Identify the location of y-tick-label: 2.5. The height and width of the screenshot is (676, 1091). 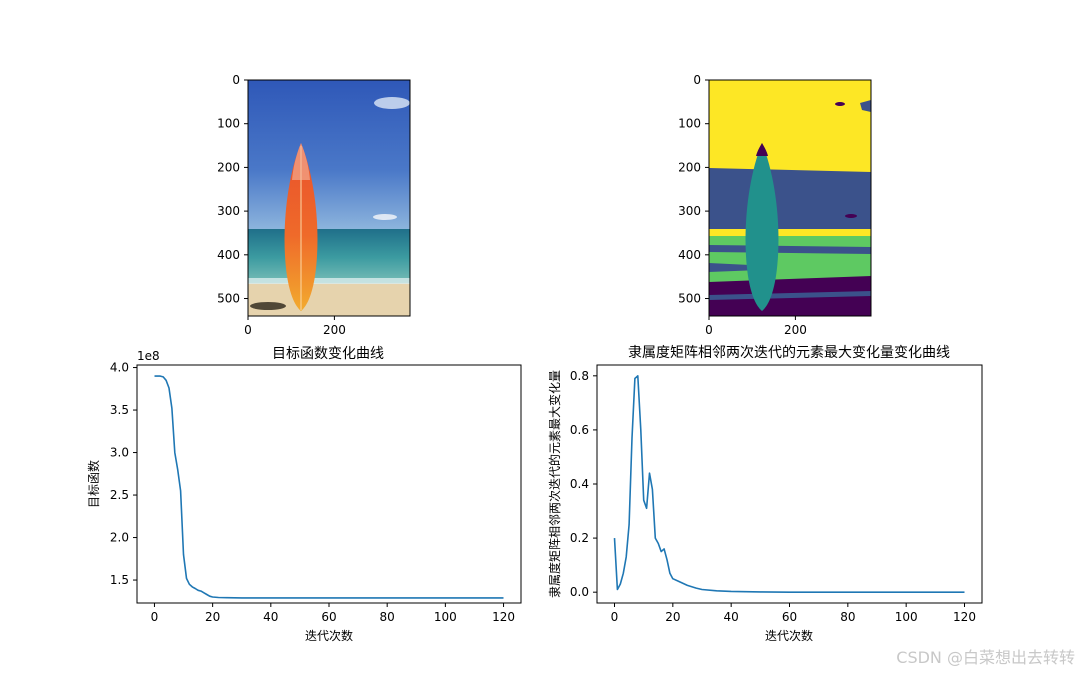
(119, 495).